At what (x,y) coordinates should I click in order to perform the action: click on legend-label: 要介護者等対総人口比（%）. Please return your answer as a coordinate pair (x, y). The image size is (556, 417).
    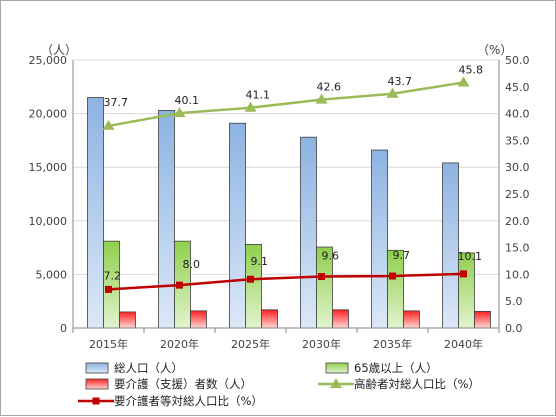
    Looking at the image, I should click on (188, 401).